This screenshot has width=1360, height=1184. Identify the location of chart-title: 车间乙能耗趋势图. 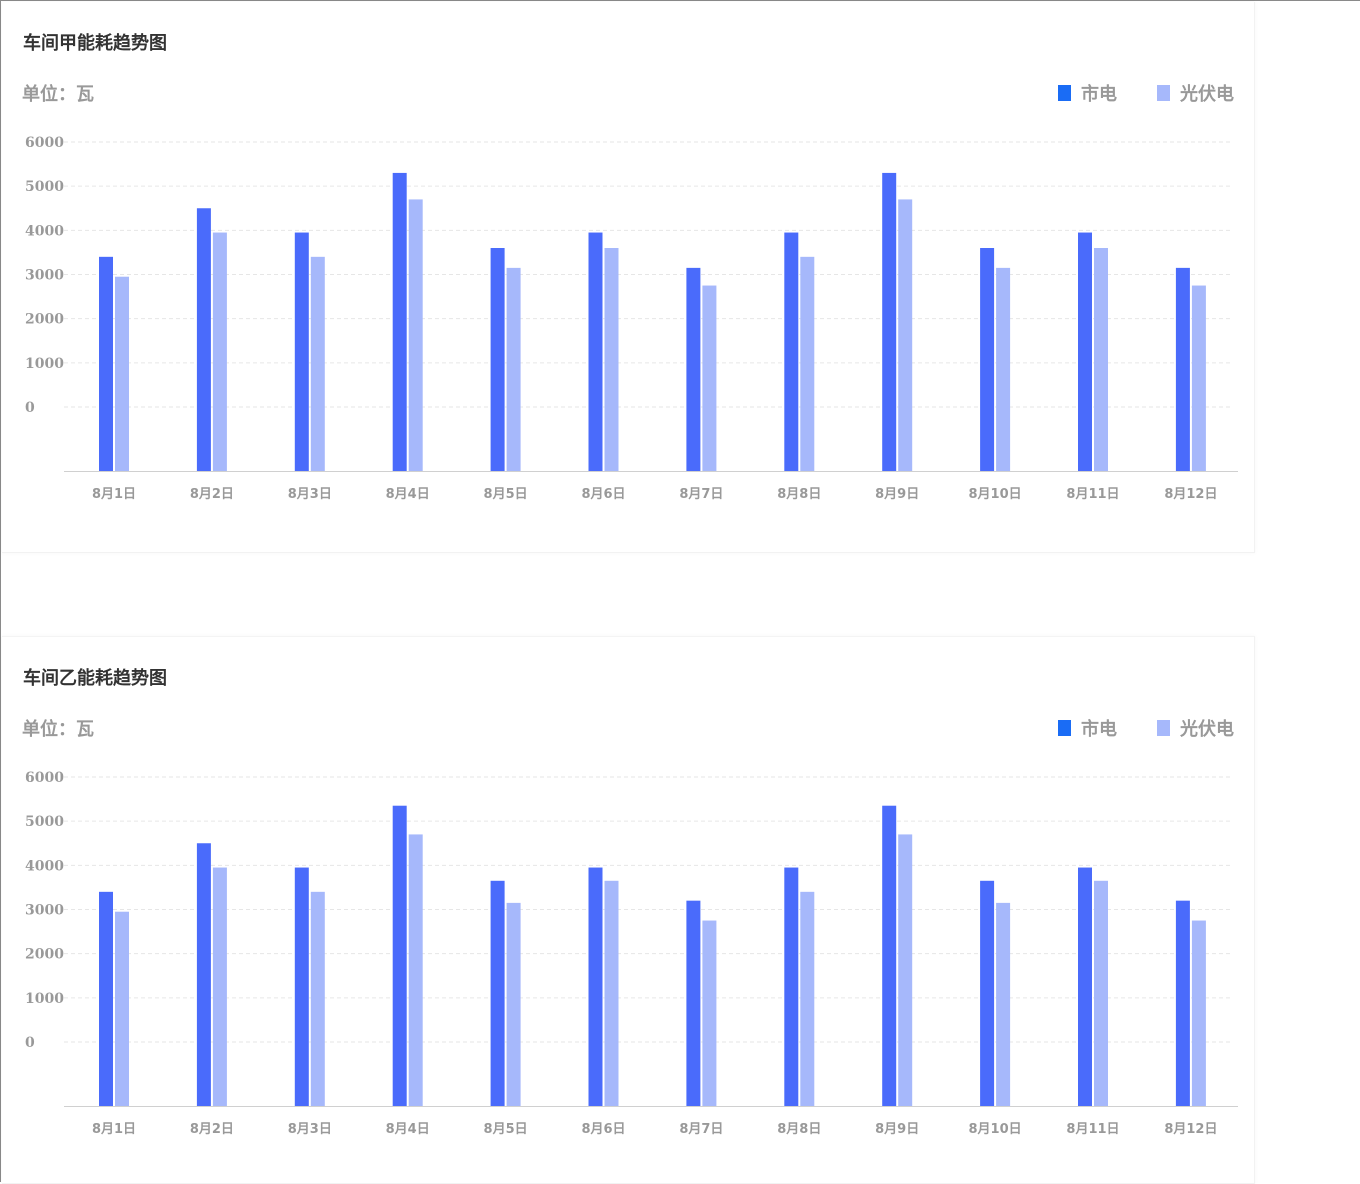
(95, 678).